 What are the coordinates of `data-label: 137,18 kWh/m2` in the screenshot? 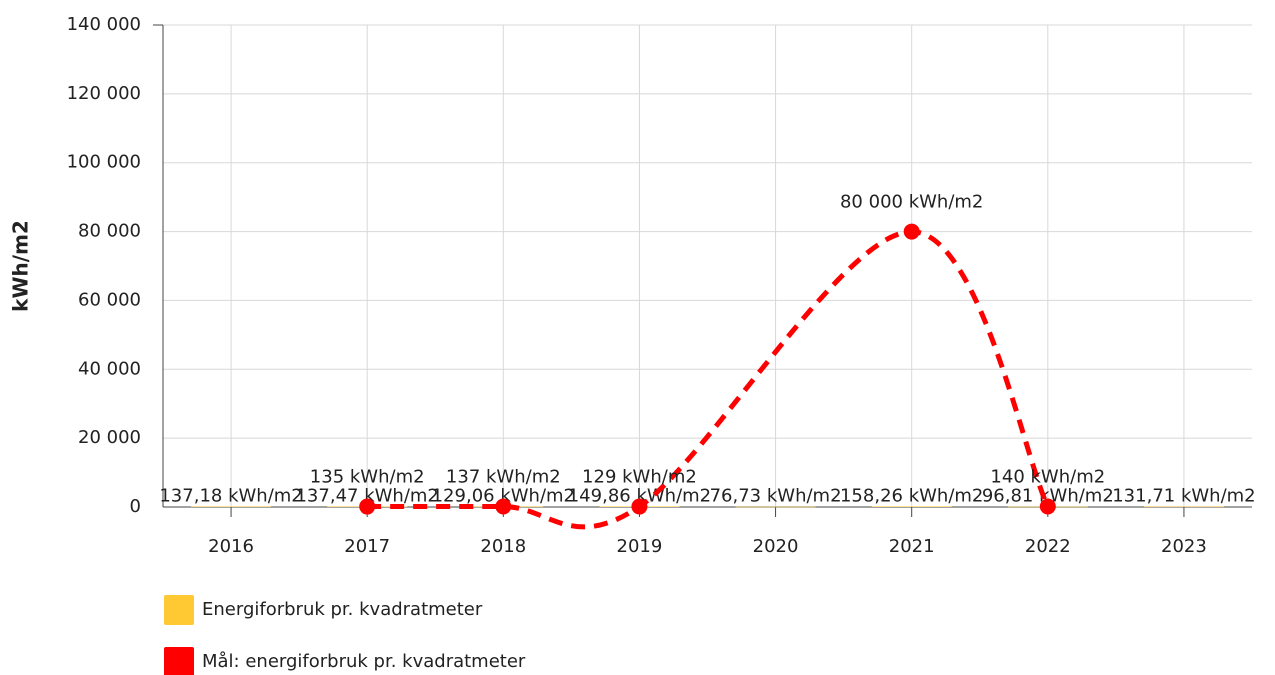 It's located at (230, 496).